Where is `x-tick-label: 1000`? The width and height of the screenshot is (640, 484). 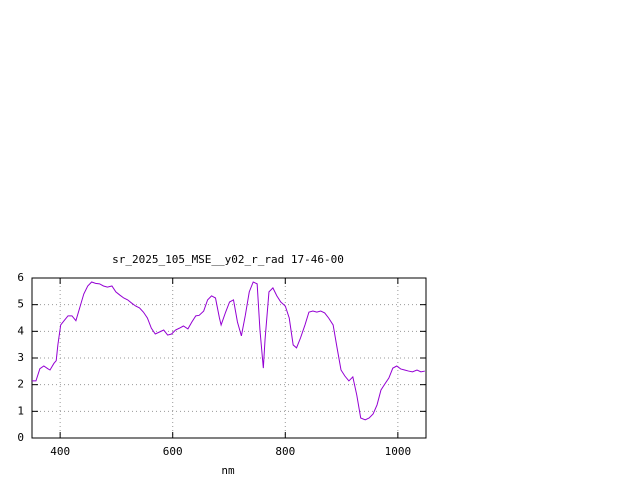 x-tick-label: 1000 is located at coordinates (398, 451).